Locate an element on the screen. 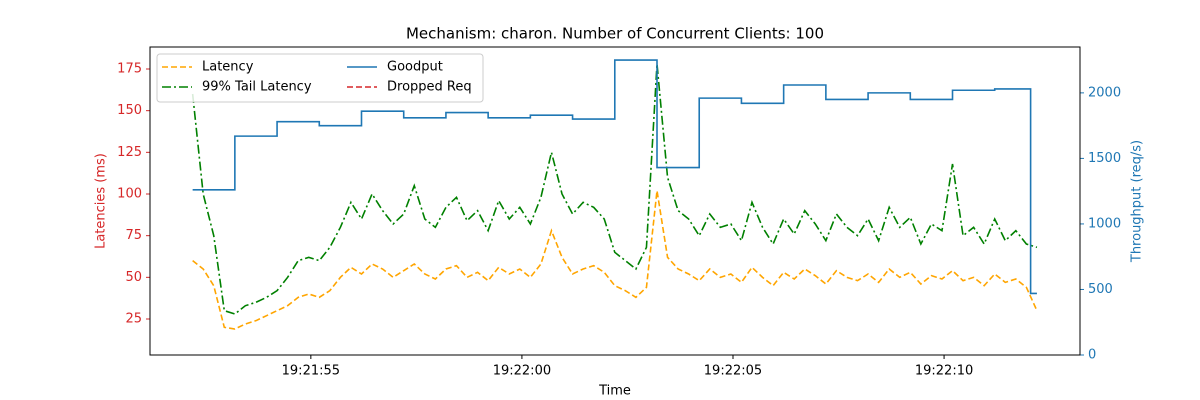 The image size is (1200, 400). legend-box is located at coordinates (320, 78).